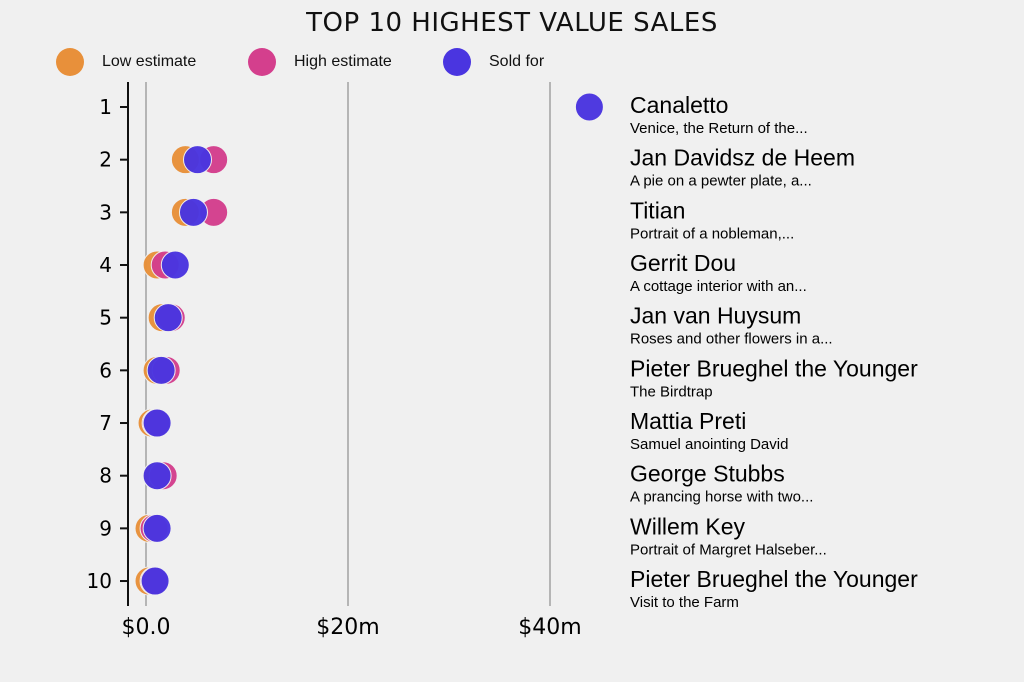  Describe the element at coordinates (105, 212) in the screenshot. I see `y-tick-label: 3` at that location.